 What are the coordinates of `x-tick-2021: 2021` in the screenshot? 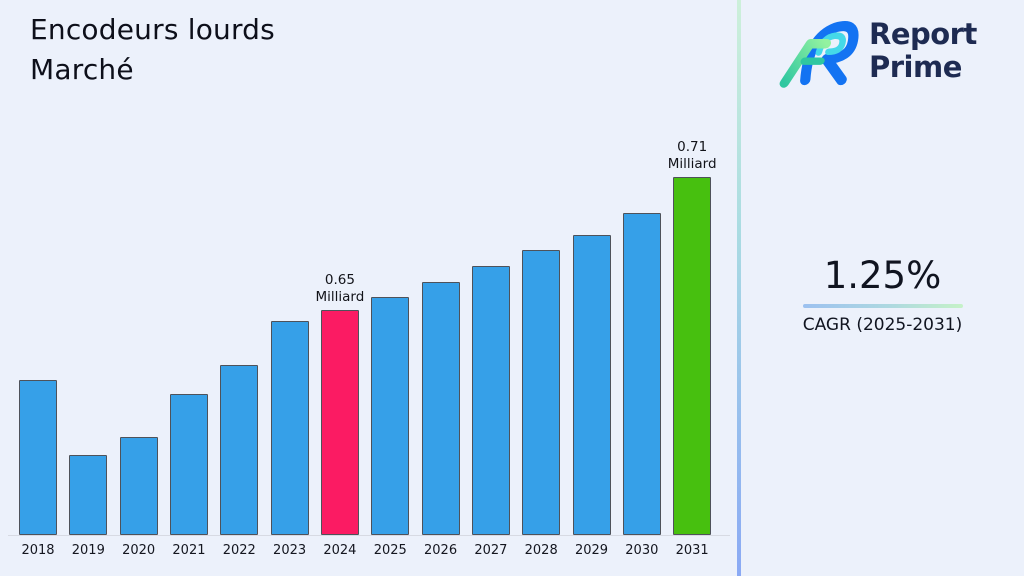 It's located at (189, 550).